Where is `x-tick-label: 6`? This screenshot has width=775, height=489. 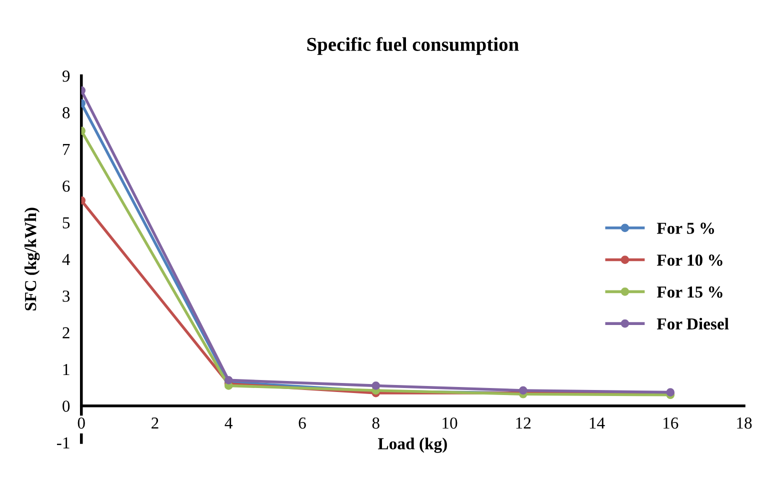
x-tick-label: 6 is located at coordinates (302, 423).